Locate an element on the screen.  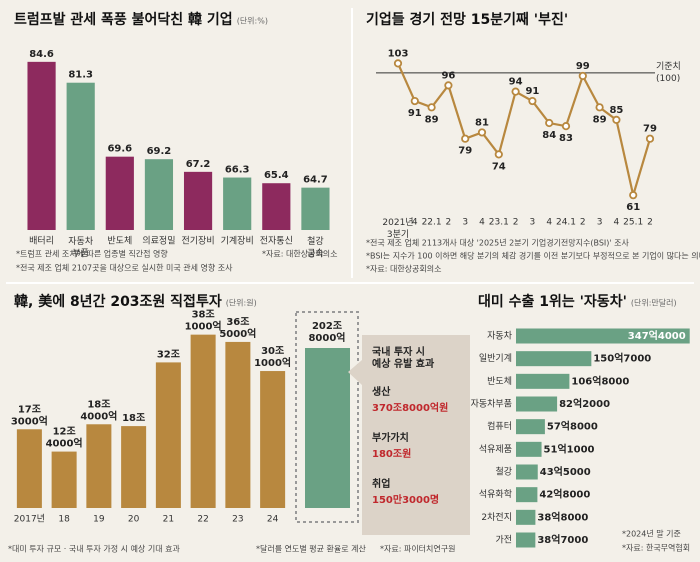
y-tick-label: 2차전지 is located at coordinates (496, 517).